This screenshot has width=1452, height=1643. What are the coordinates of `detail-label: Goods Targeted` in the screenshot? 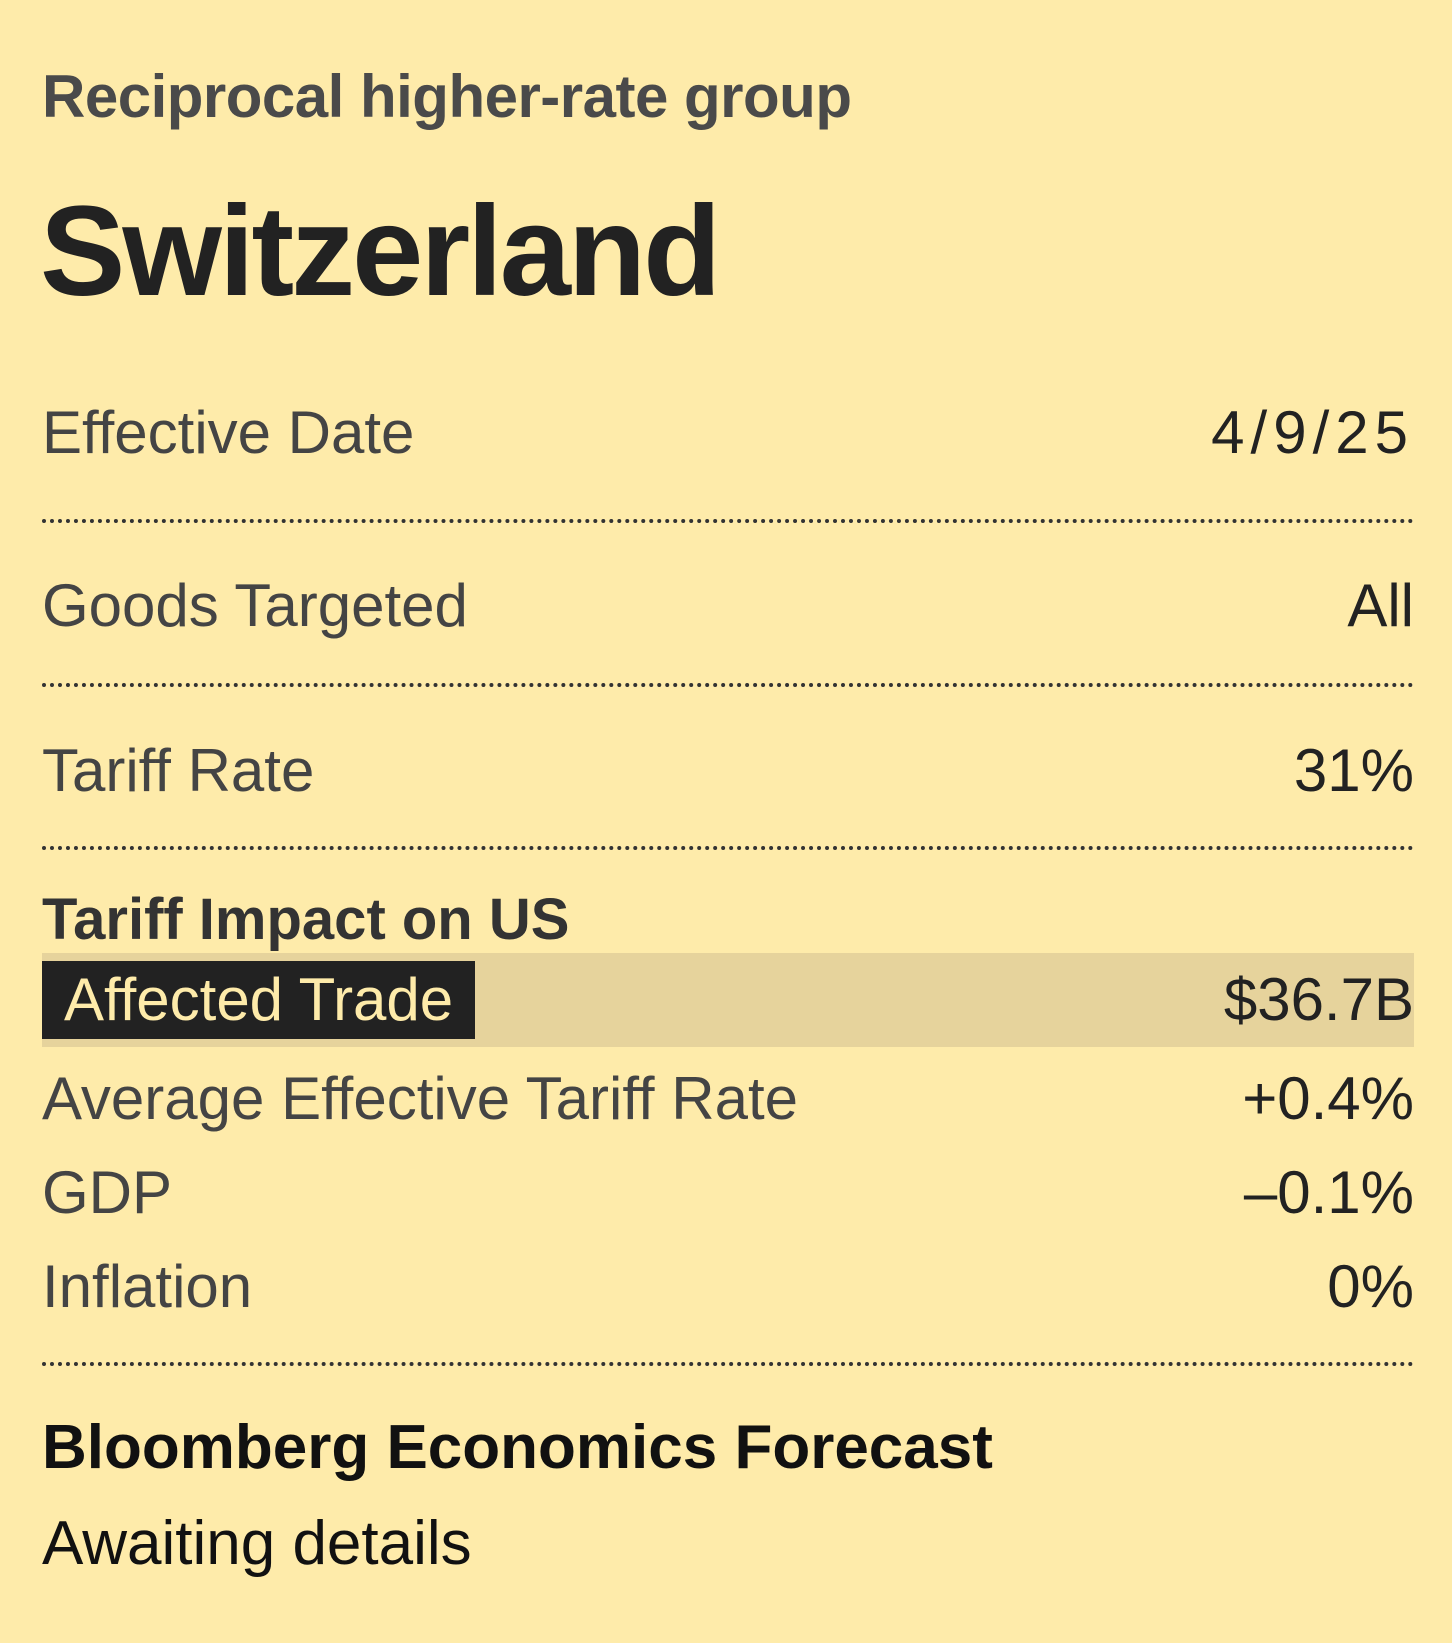 It's located at (255, 605).